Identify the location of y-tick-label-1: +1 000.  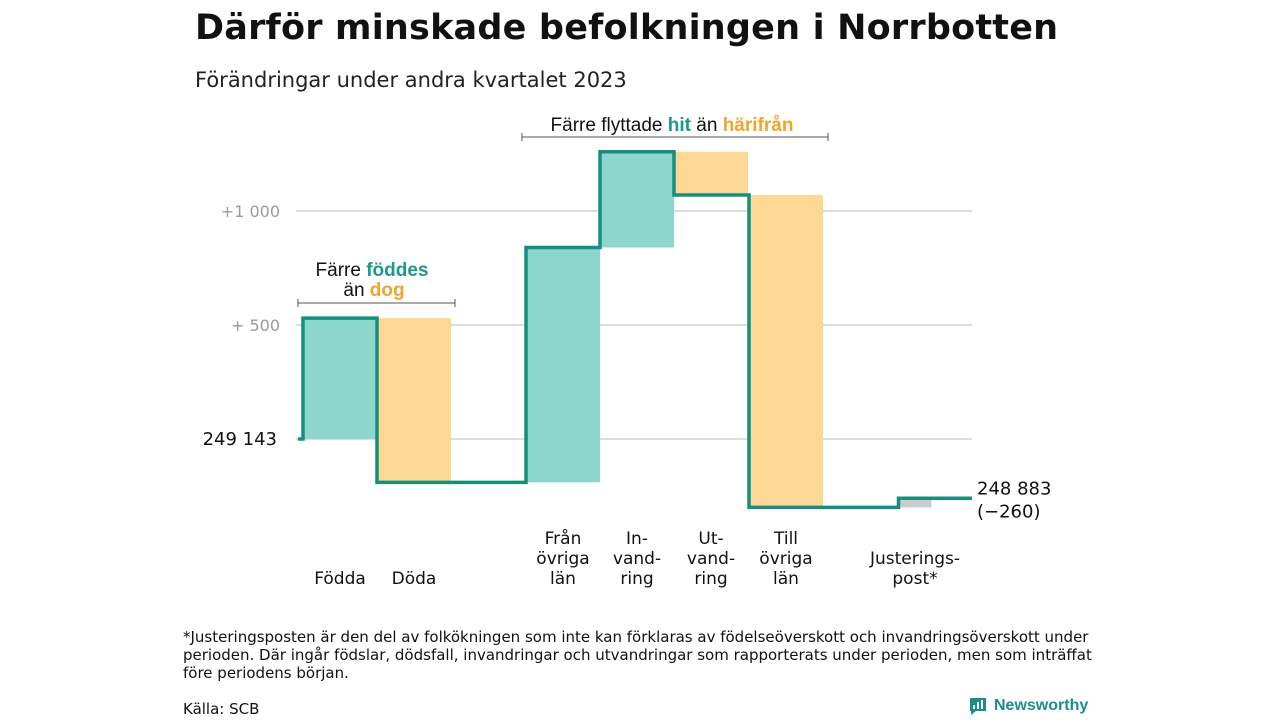
(250, 211).